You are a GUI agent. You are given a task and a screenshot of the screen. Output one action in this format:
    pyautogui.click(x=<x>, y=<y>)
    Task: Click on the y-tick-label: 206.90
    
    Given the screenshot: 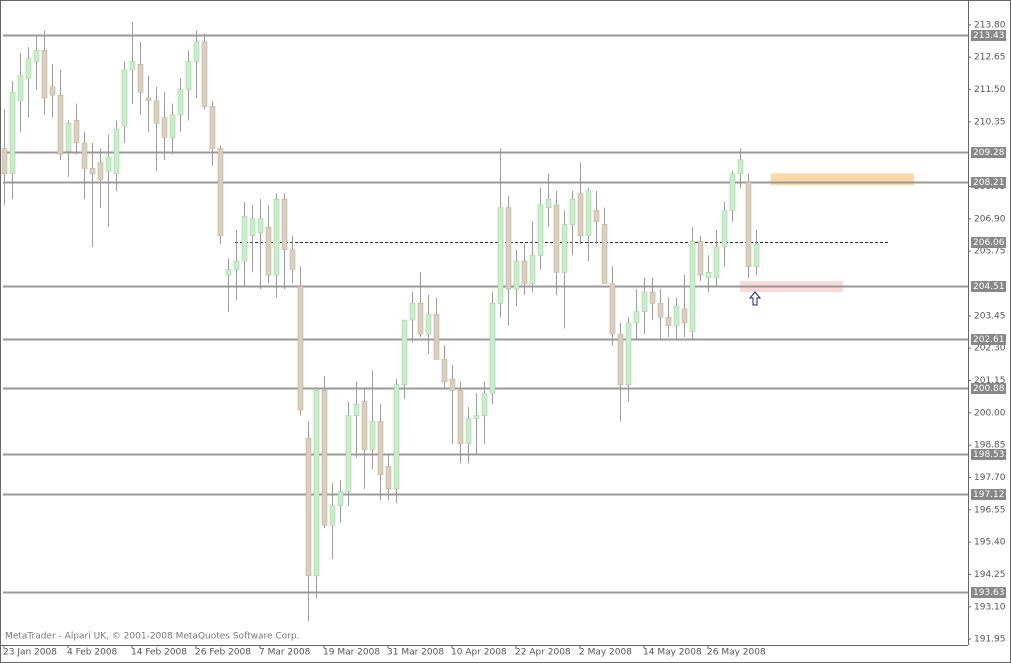 What is the action you would take?
    pyautogui.click(x=990, y=219)
    